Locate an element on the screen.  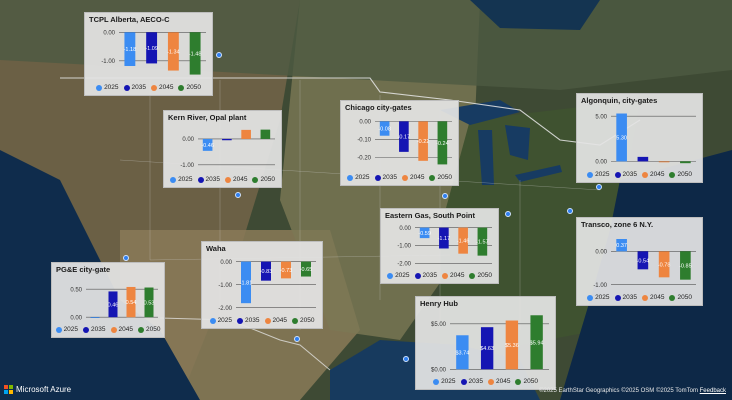
card-title: TCPL Alberta, AECO-C is located at coordinates (129, 19).